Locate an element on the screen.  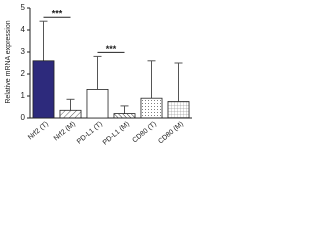
y-axis-title: Relative mRNA expression is located at coordinates (8, 61).